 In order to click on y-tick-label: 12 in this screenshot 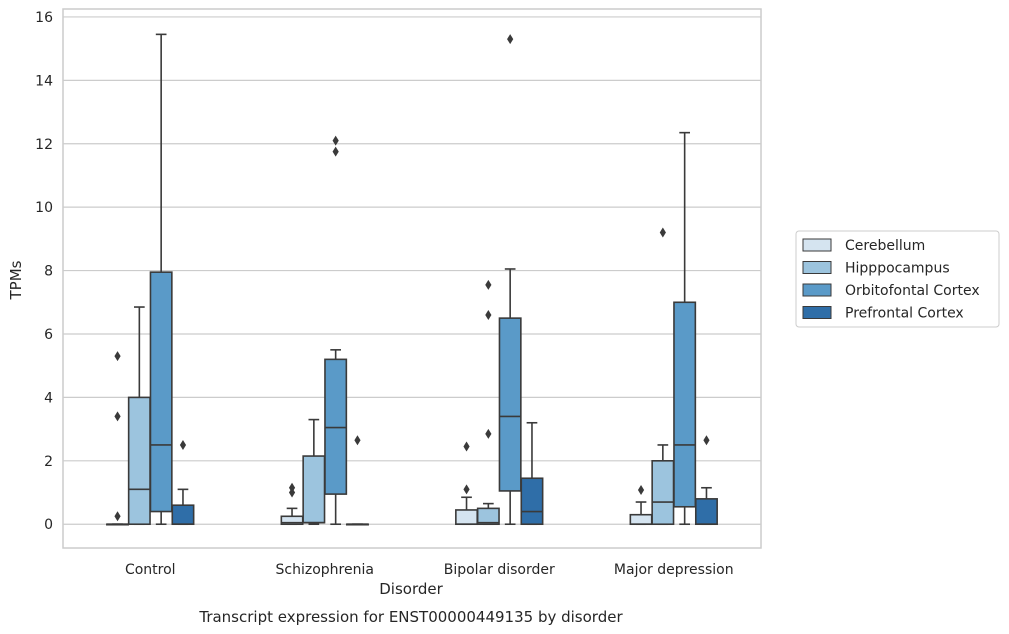, I will do `click(44, 145)`.